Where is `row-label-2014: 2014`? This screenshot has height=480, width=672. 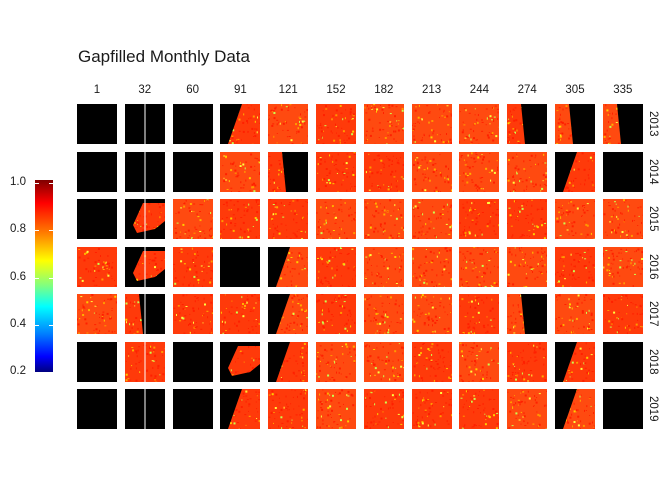
row-label-2014: 2014 is located at coordinates (653, 171).